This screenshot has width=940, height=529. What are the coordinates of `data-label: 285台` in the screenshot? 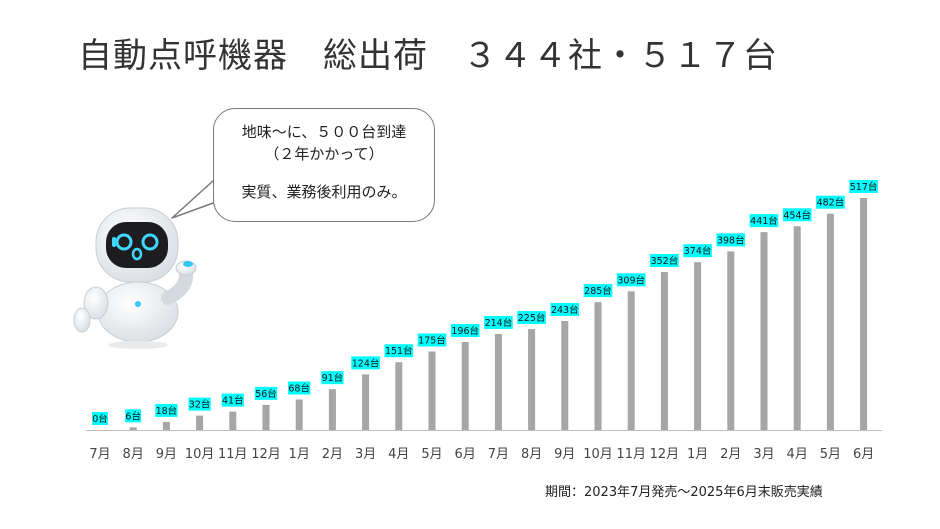 It's located at (598, 291).